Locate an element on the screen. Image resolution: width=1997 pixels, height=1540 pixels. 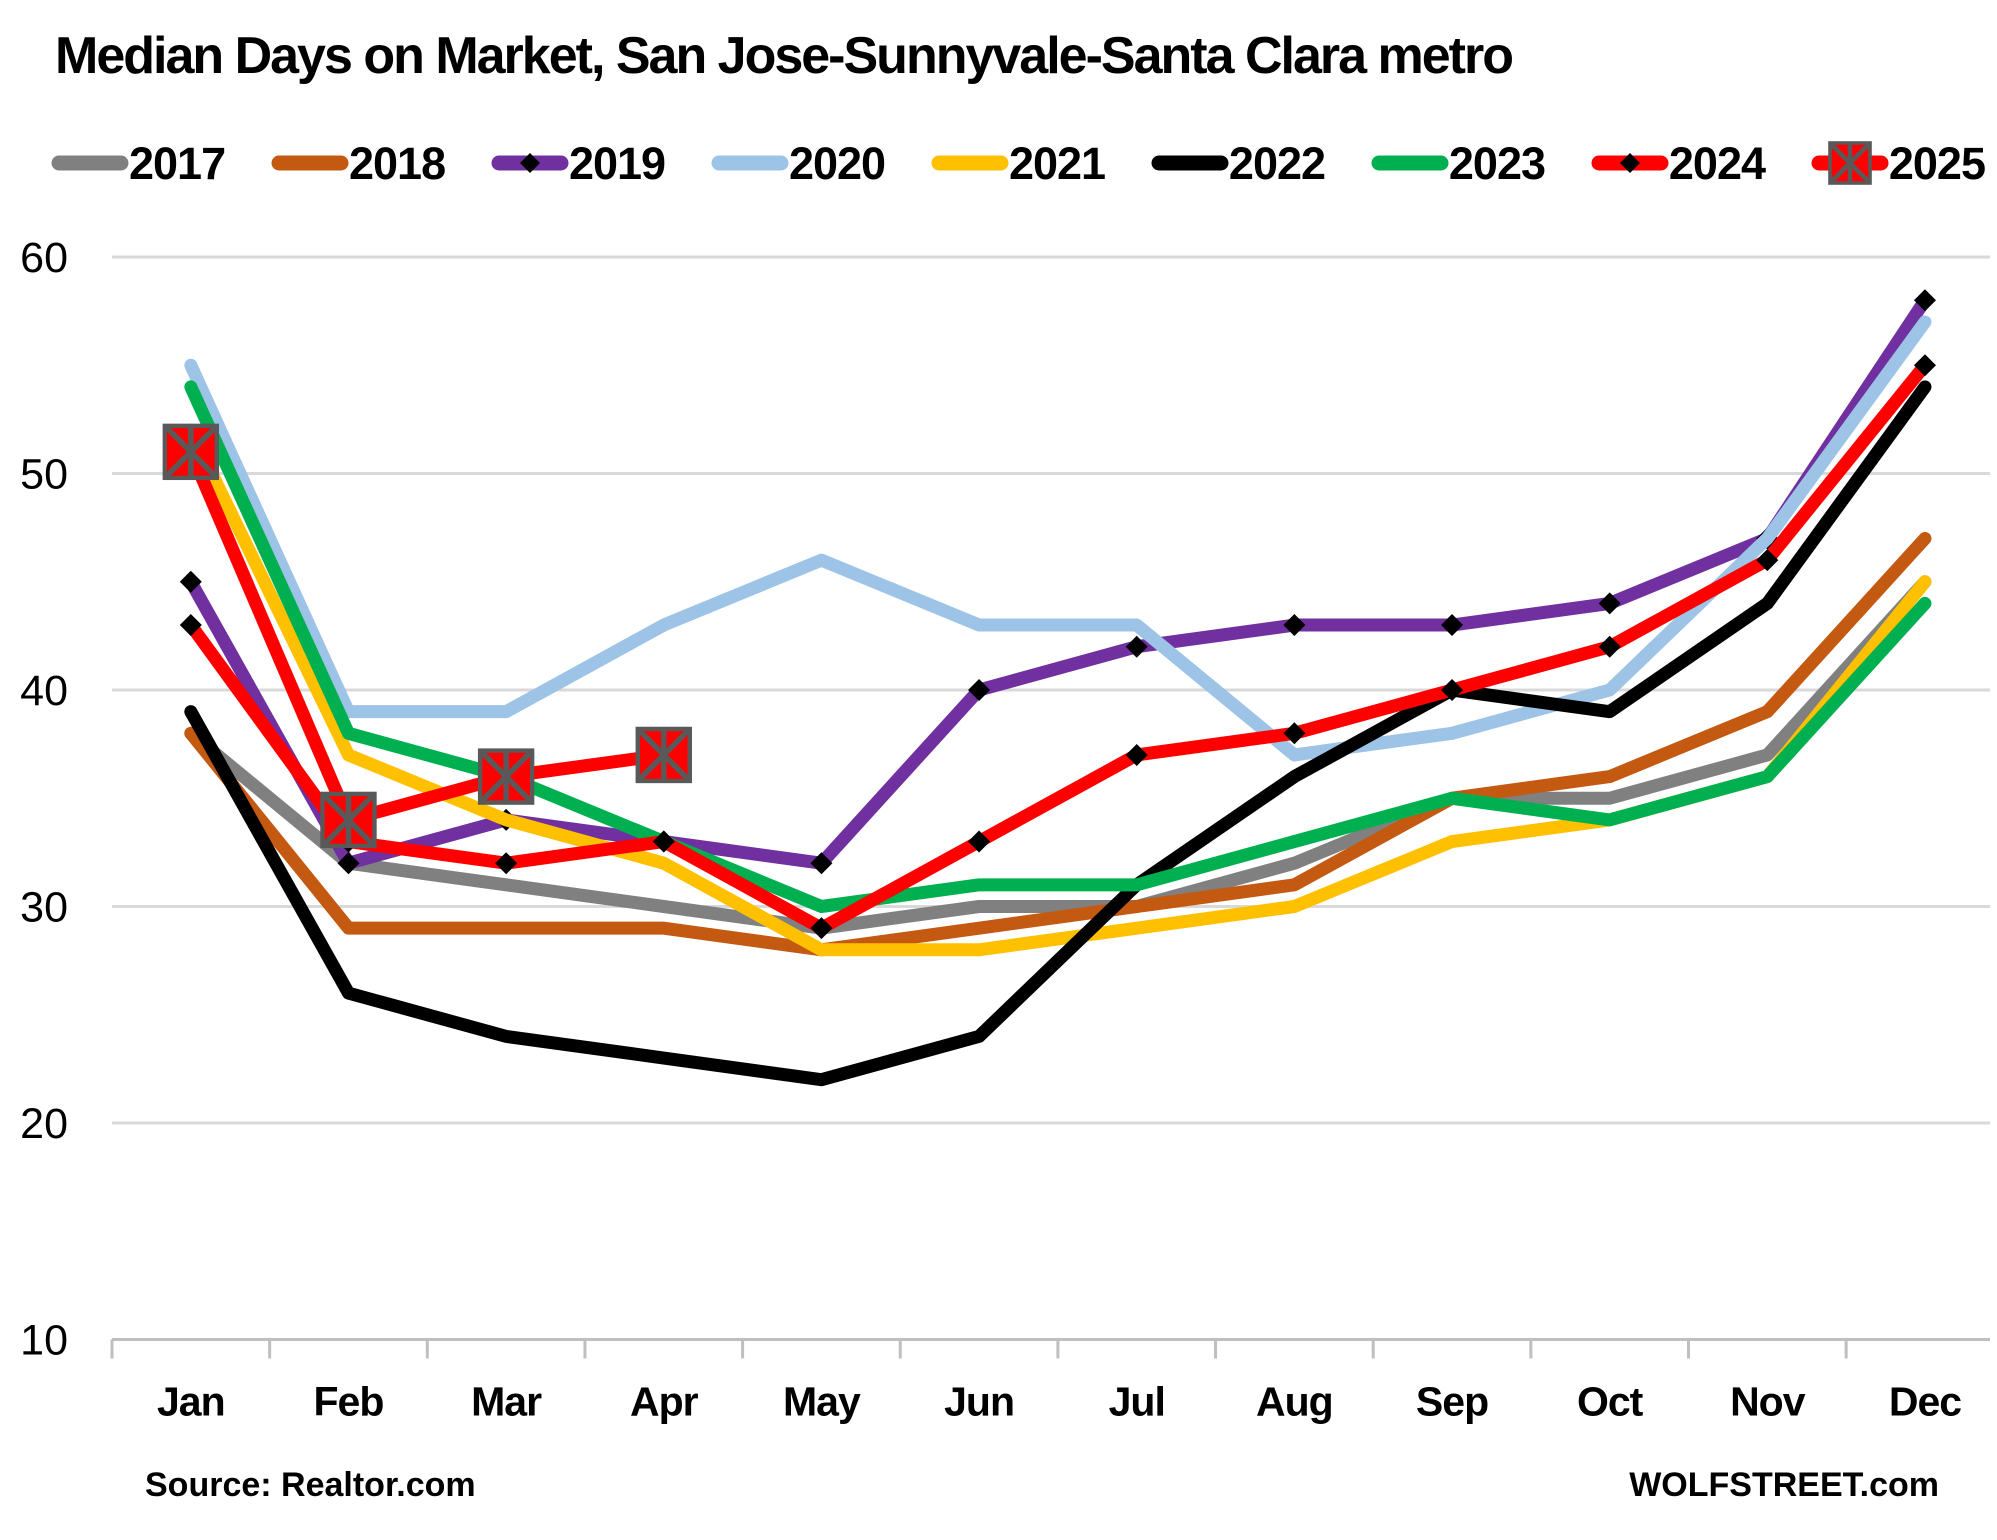
x-tick-label-Aug: Aug is located at coordinates (1294, 1402).